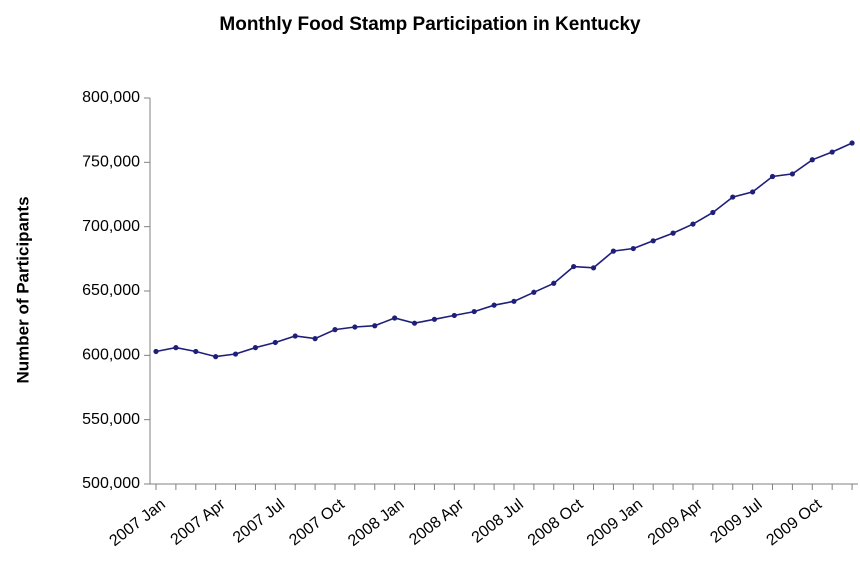  I want to click on x-tick-label: 2008 Jul, so click(498, 521).